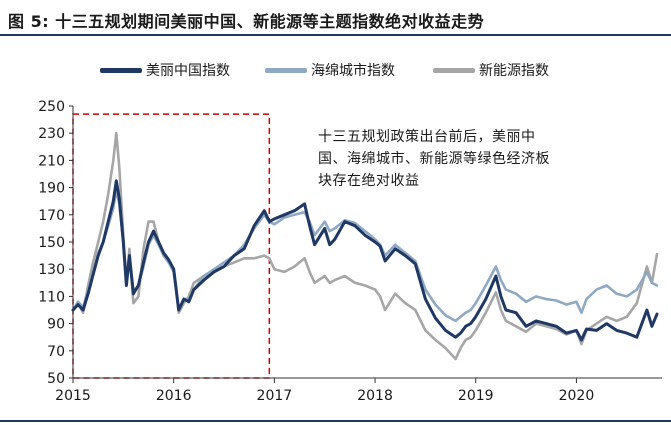  I want to click on legend-swatch-meili, so click(121, 70).